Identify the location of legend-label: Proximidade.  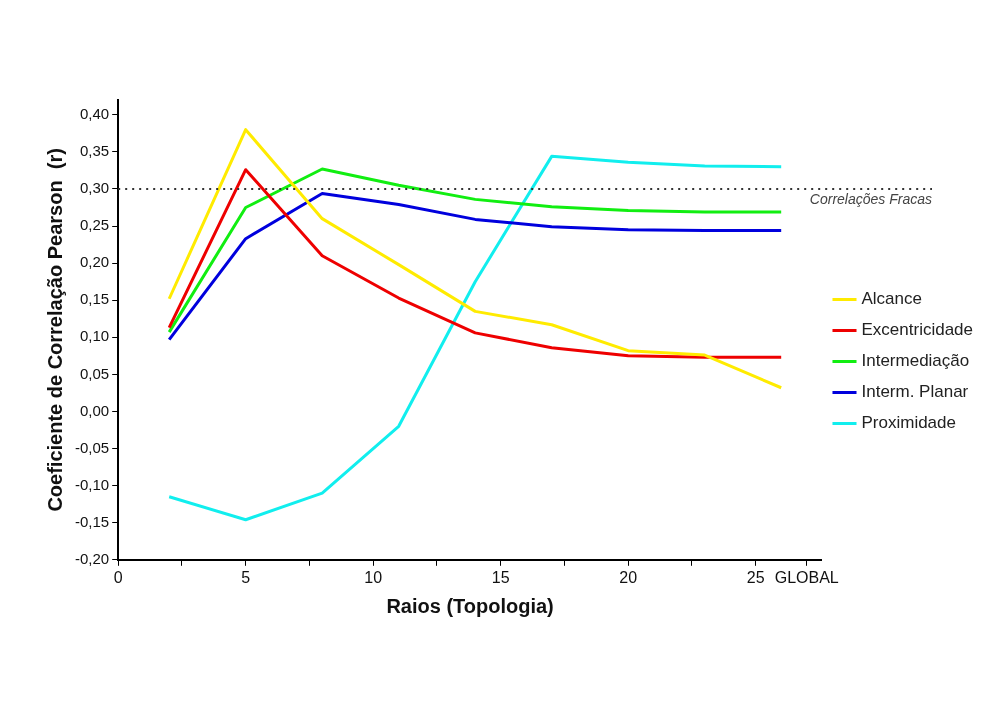
(908, 423).